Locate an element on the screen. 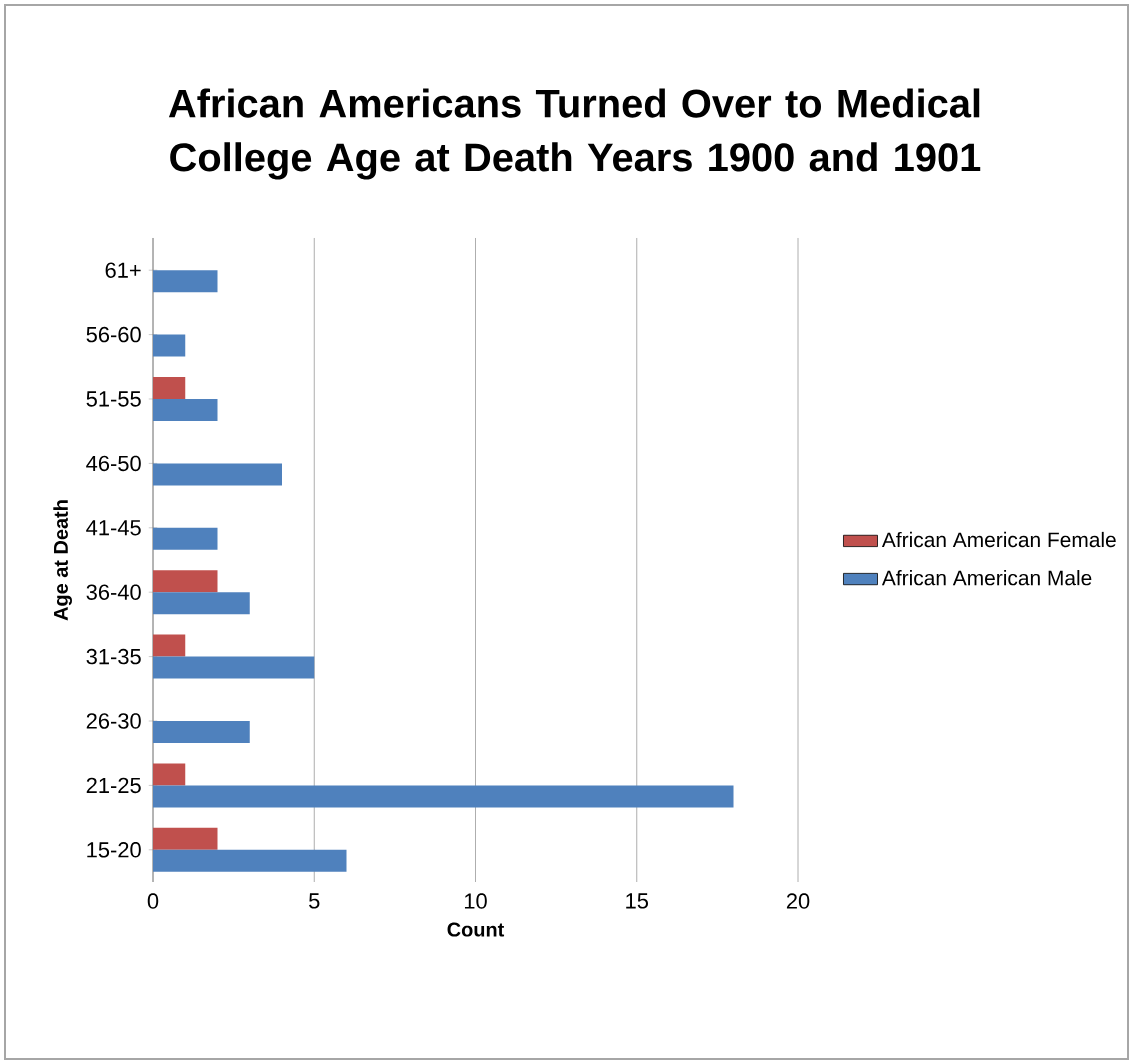 The height and width of the screenshot is (1064, 1133). legend-label: African American Male is located at coordinates (986, 577).